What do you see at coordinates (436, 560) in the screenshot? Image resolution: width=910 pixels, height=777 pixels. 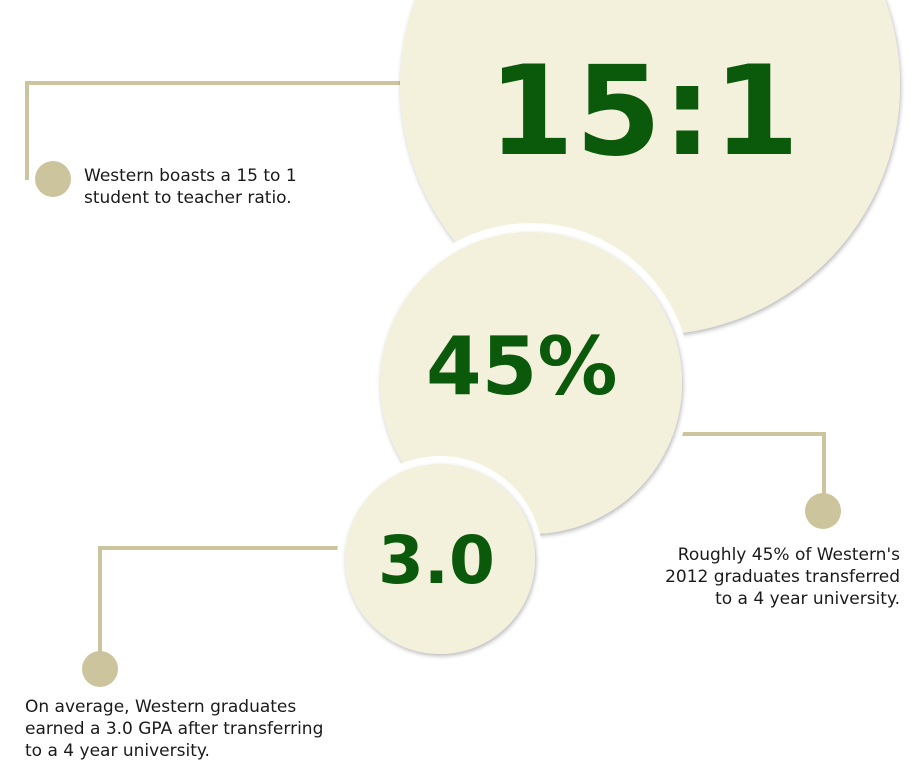 I see `stat-value-gpa: 3.0` at bounding box center [436, 560].